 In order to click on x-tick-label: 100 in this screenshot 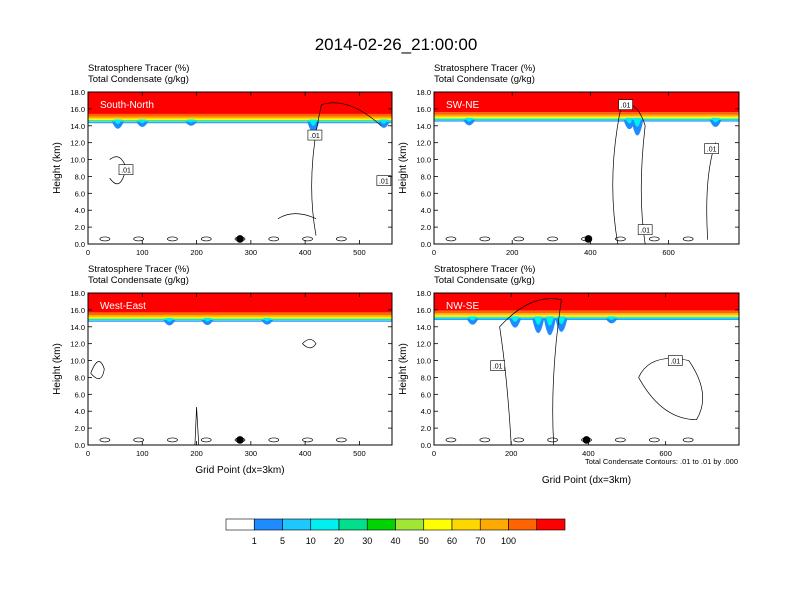, I will do `click(142, 453)`.